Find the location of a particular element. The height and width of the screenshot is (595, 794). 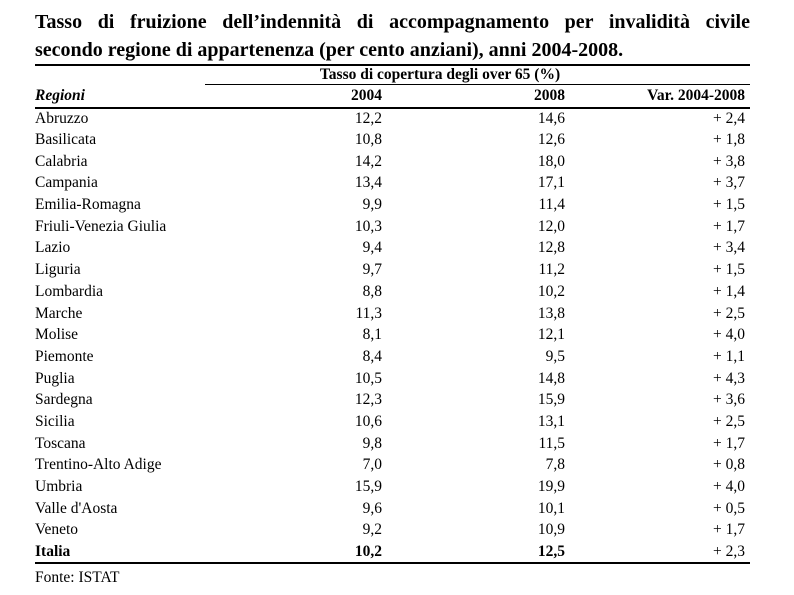

region-cell: Sicilia is located at coordinates (55, 421).